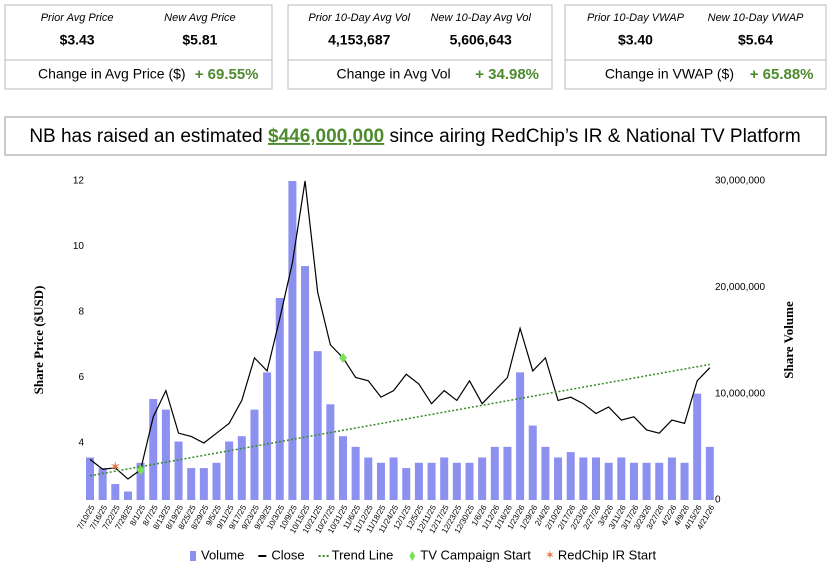 The image size is (831, 579). Describe the element at coordinates (81, 443) in the screenshot. I see `y-tick-label: 4` at that location.